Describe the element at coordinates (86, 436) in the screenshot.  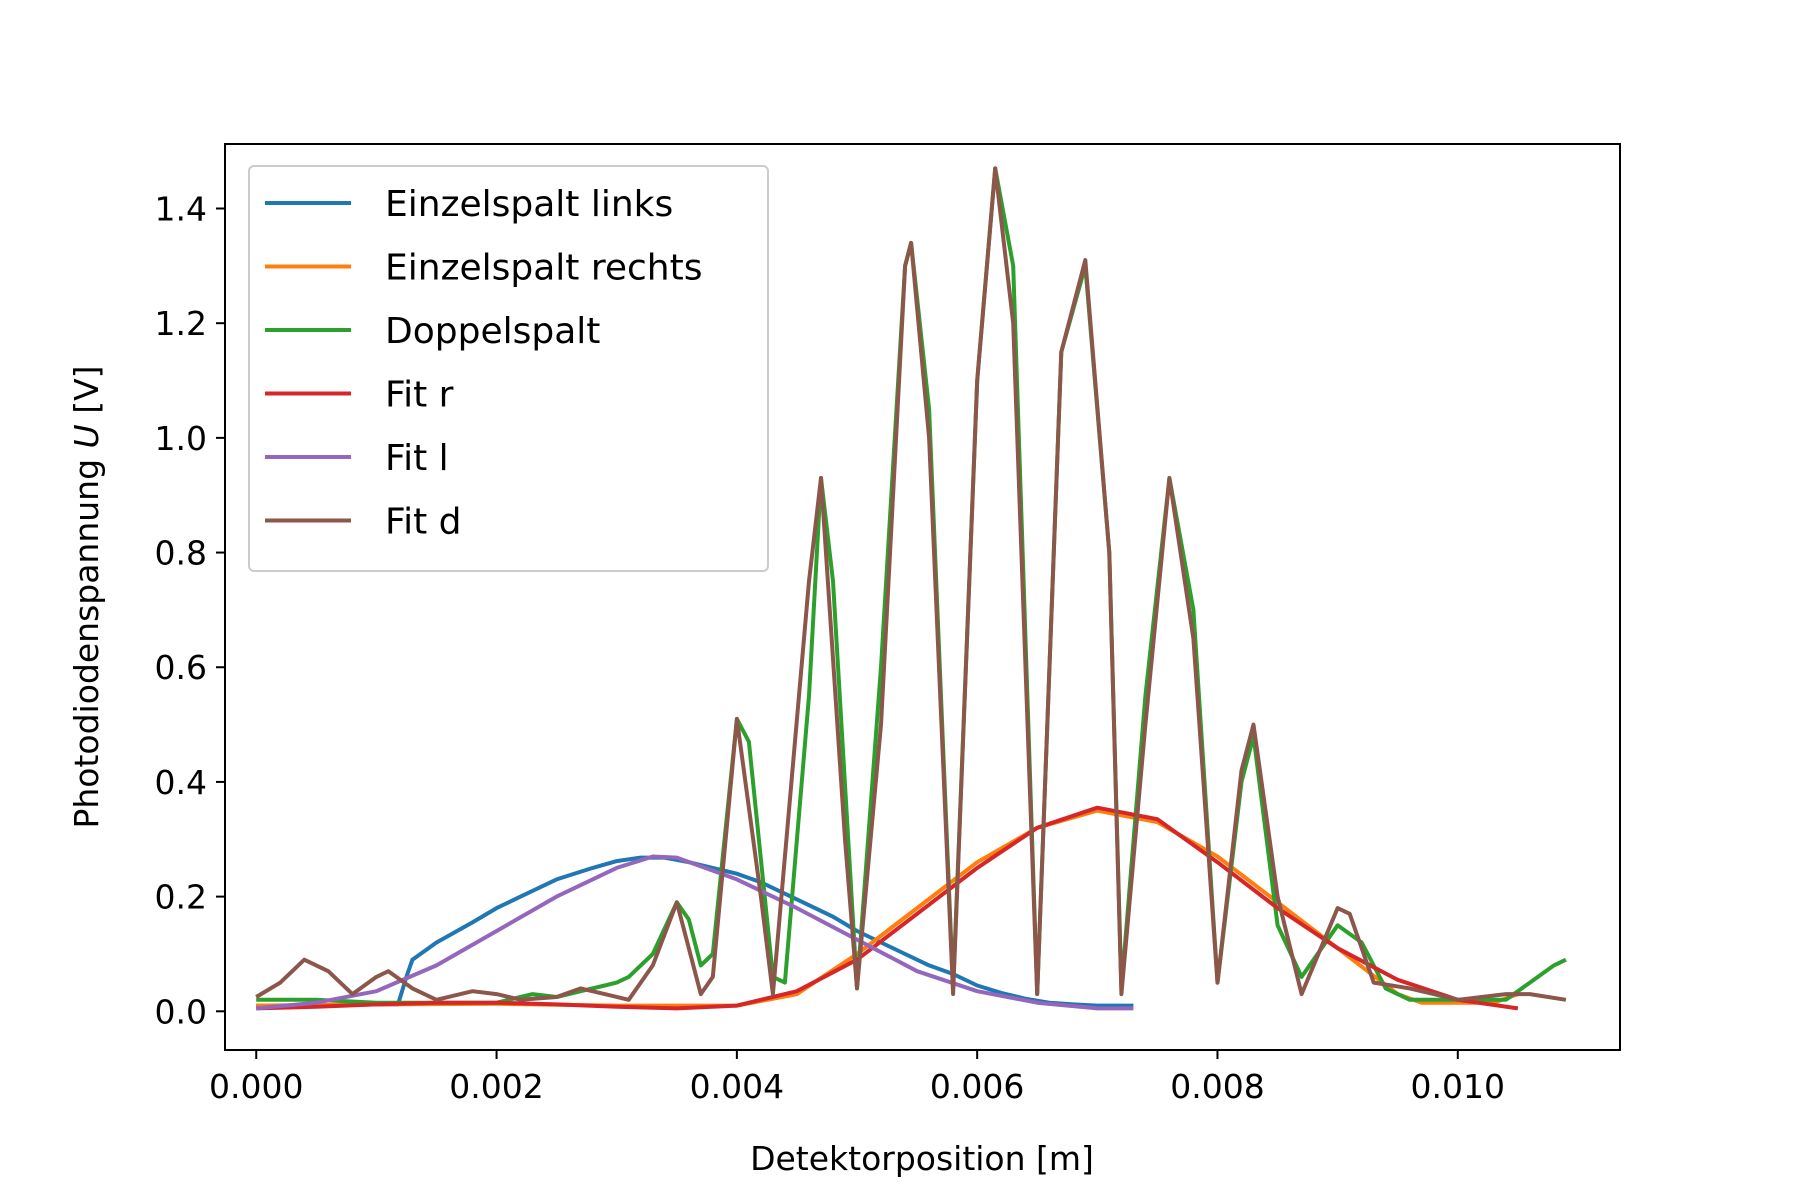
I see `y-axis-label-variable: U` at that location.